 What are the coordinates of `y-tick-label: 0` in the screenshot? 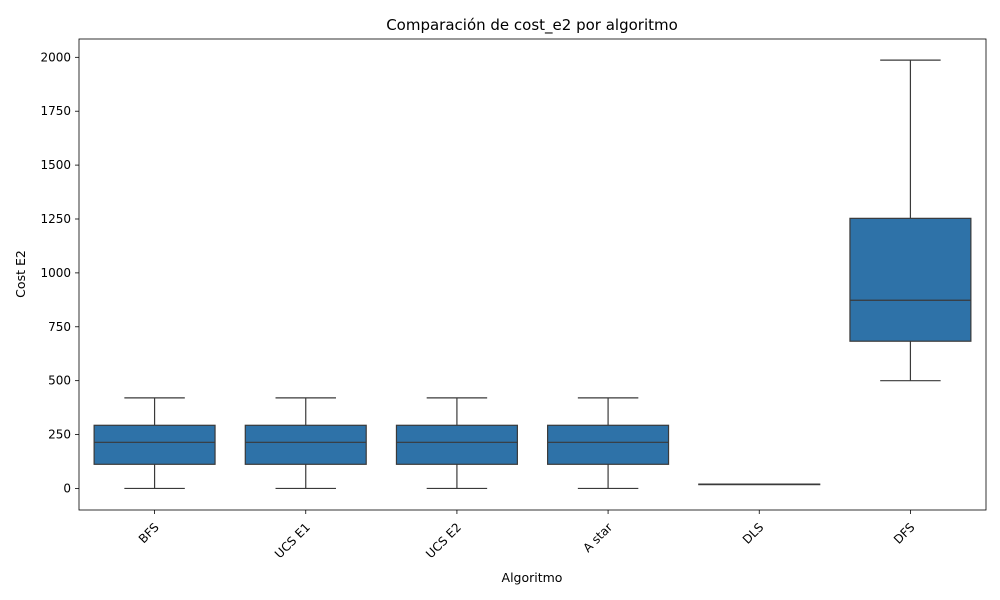 It's located at (67, 488).